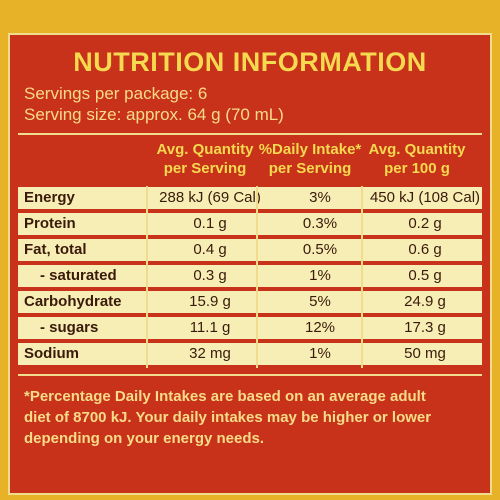  What do you see at coordinates (250, 134) in the screenshot?
I see `divider-top` at bounding box center [250, 134].